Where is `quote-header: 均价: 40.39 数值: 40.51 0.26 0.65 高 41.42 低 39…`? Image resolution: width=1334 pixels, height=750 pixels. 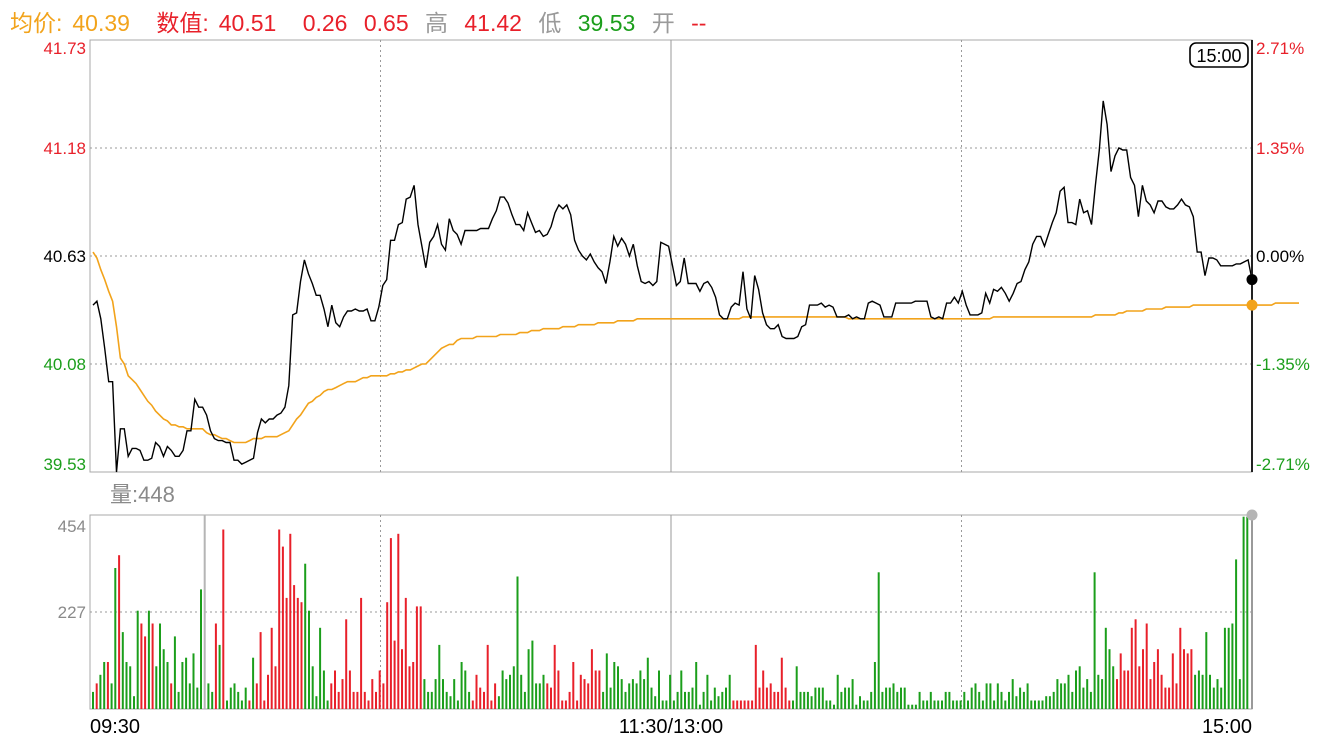 quote-header: 均价: 40.39 数值: 40.51 0.26 0.65 高 41.42 低 39… is located at coordinates (363, 21).